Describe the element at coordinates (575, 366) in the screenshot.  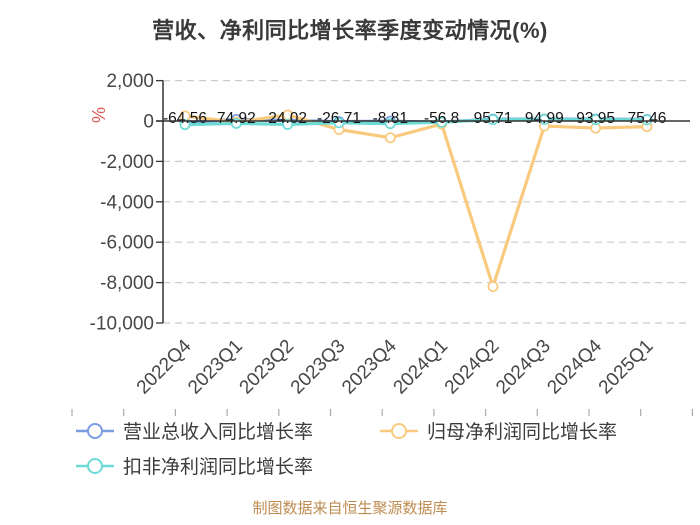
I see `x-axis-label: 2024Q4` at that location.